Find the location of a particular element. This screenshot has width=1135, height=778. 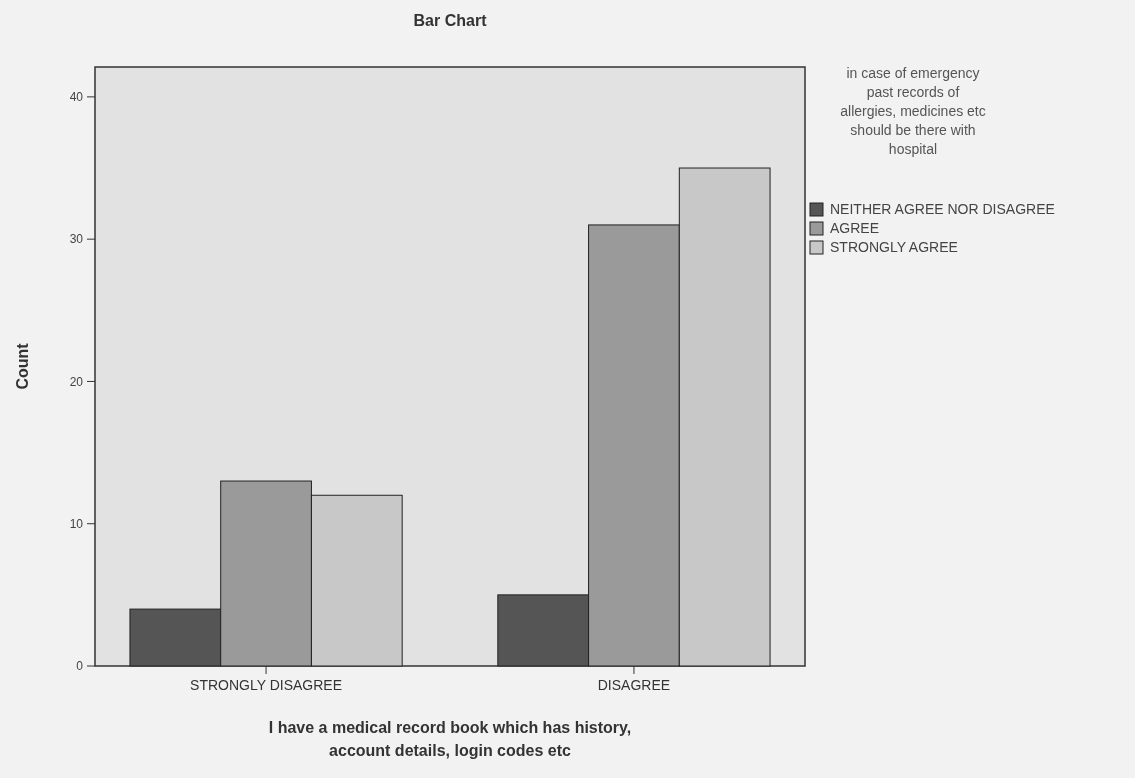

y-tick-label: 10 is located at coordinates (76, 523).